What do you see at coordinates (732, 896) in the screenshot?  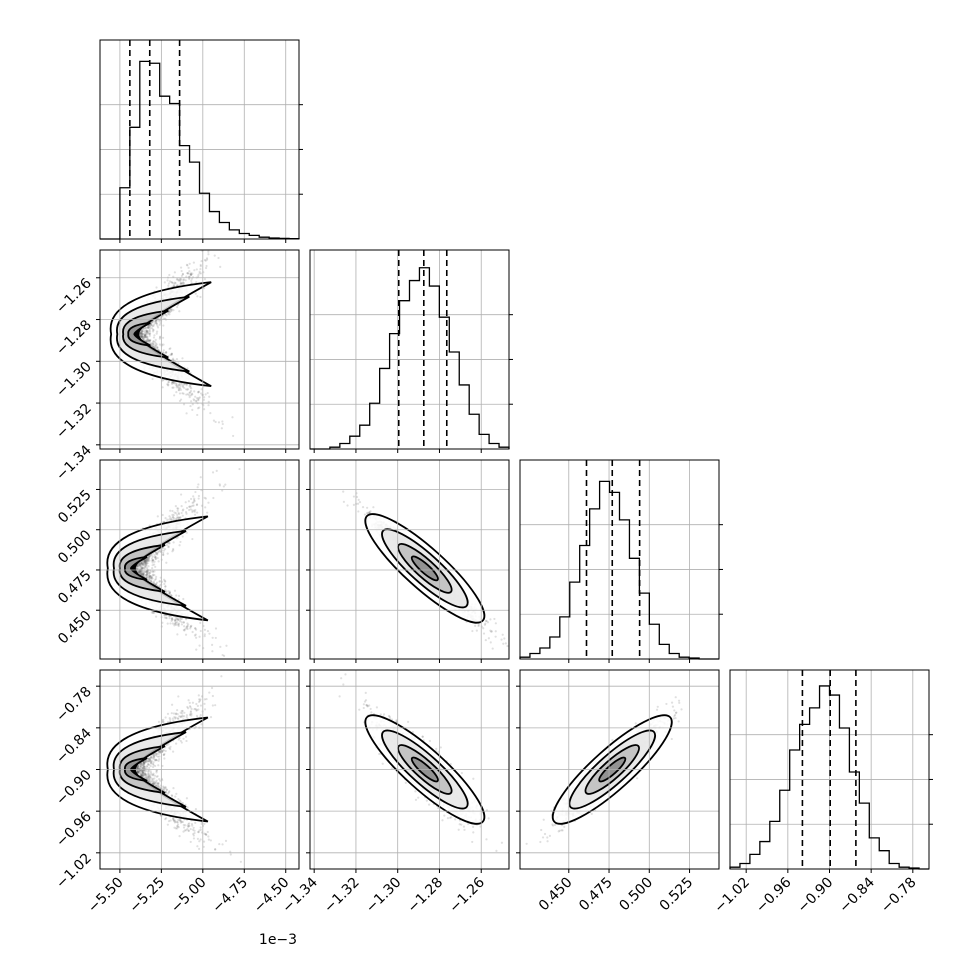 I see `x-tick-label: −1.02` at bounding box center [732, 896].